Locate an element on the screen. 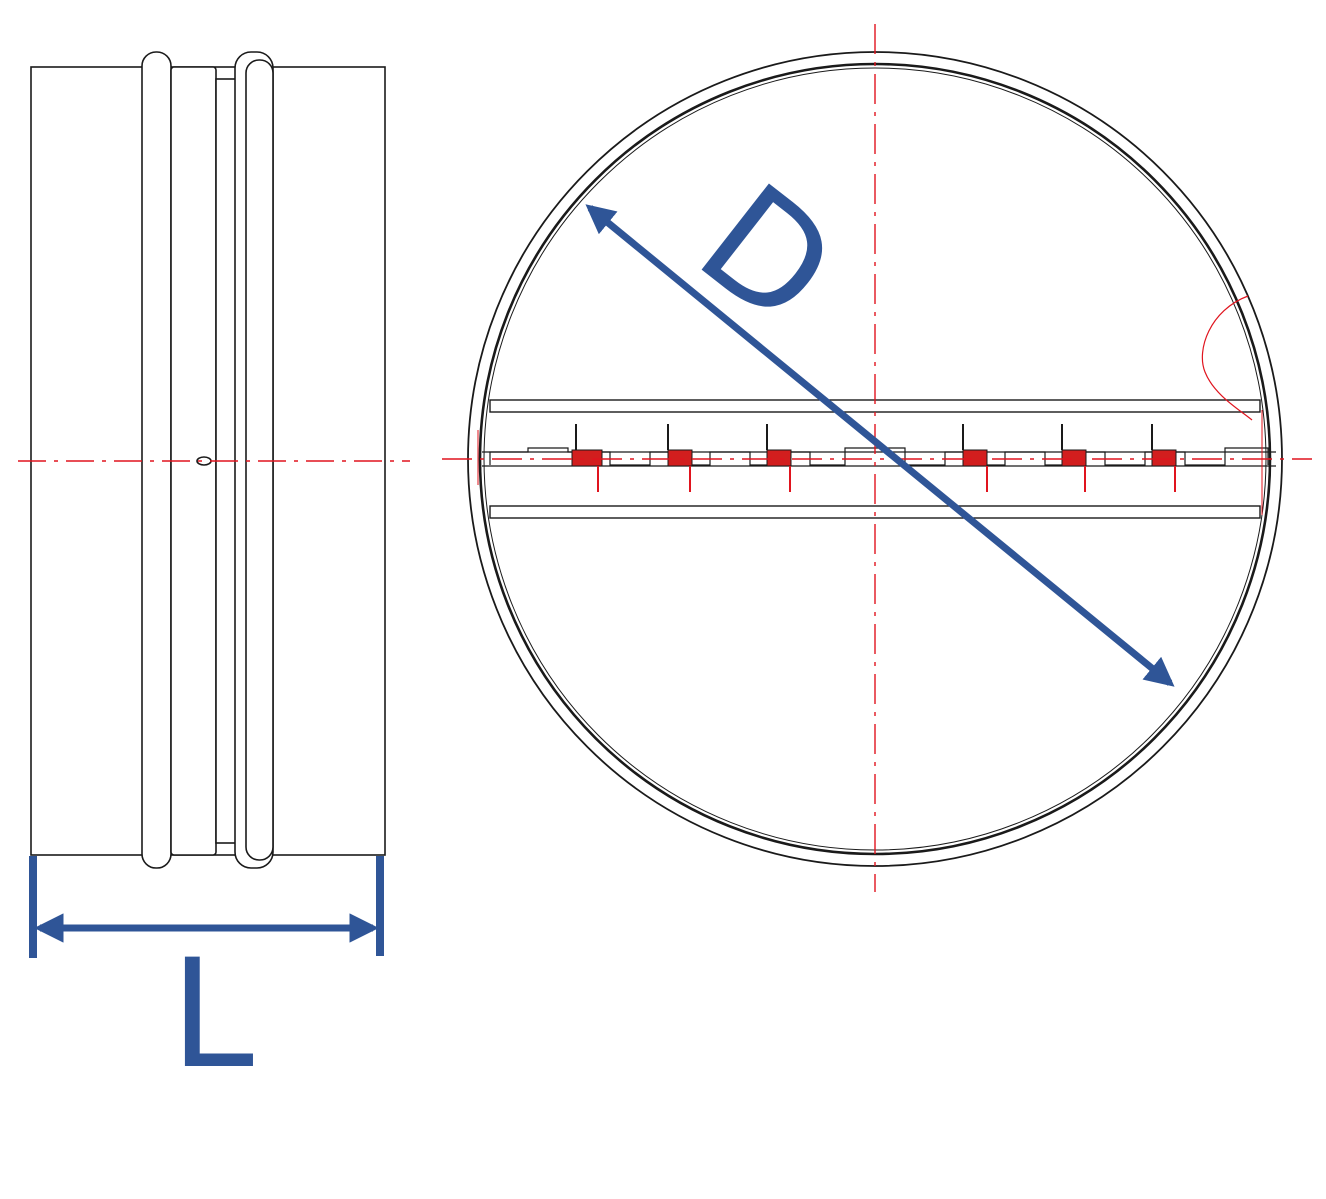  hinge-knuckles is located at coordinates (879, 456).